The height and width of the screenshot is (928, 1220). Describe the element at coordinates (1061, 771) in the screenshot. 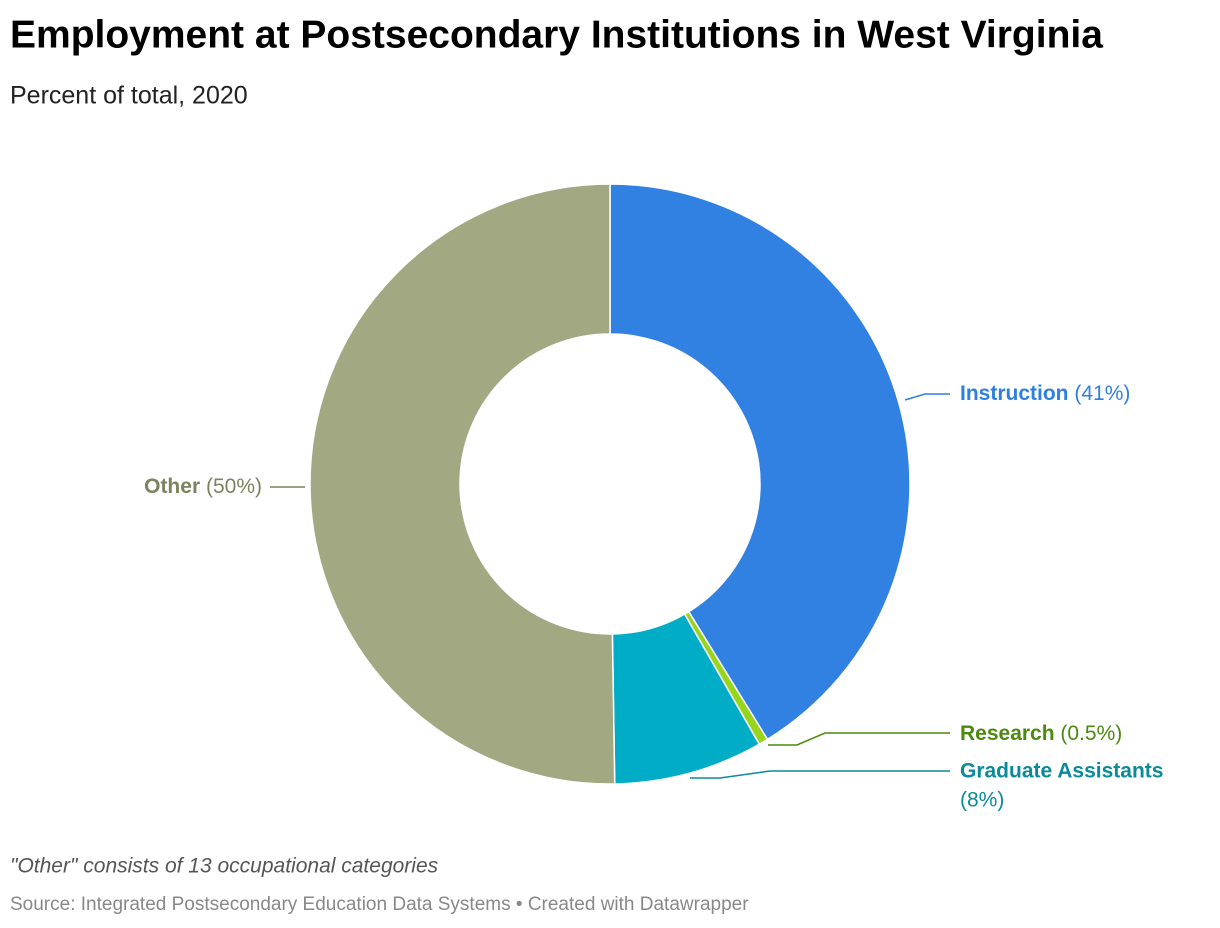

I see `slice-label-name: Graduate Assistants` at that location.